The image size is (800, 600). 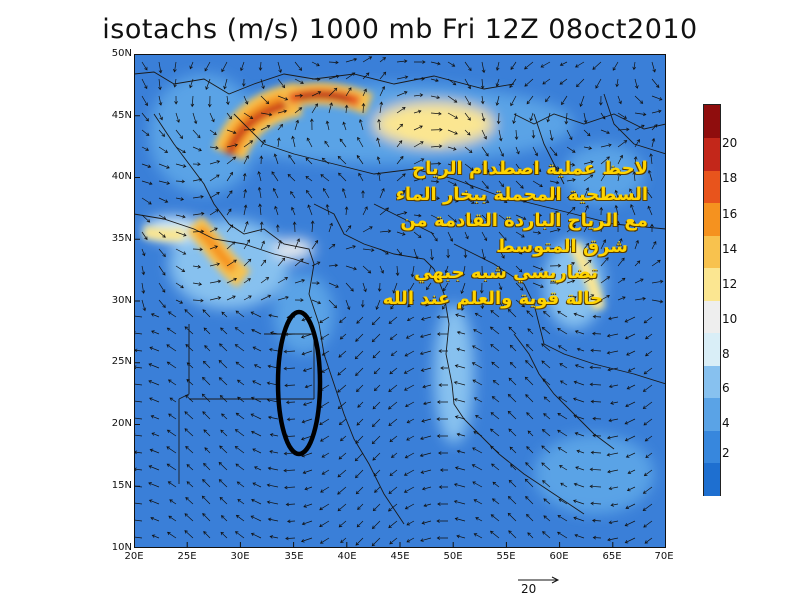 What do you see at coordinates (612, 556) in the screenshot?
I see `lon-tick-label: 65E` at bounding box center [612, 556].